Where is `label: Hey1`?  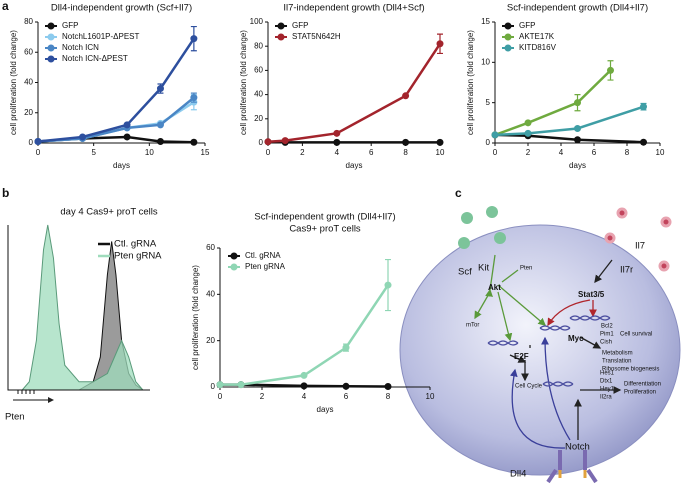
label: Hey1 is located at coordinates (607, 390).